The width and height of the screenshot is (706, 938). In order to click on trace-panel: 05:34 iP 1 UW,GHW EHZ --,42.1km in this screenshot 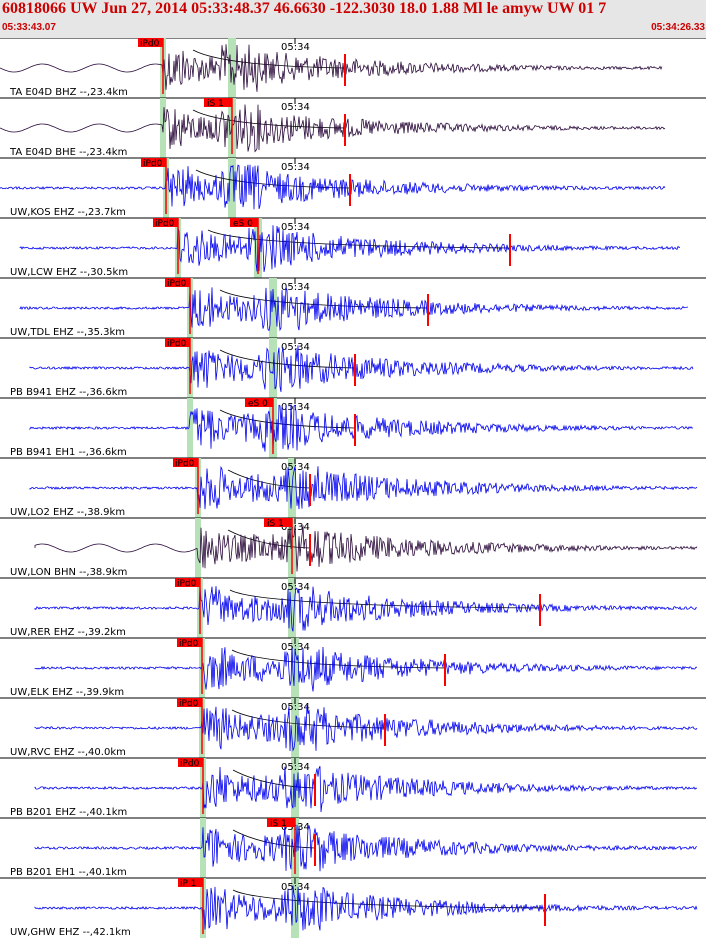, I will do `click(353, 907)`.